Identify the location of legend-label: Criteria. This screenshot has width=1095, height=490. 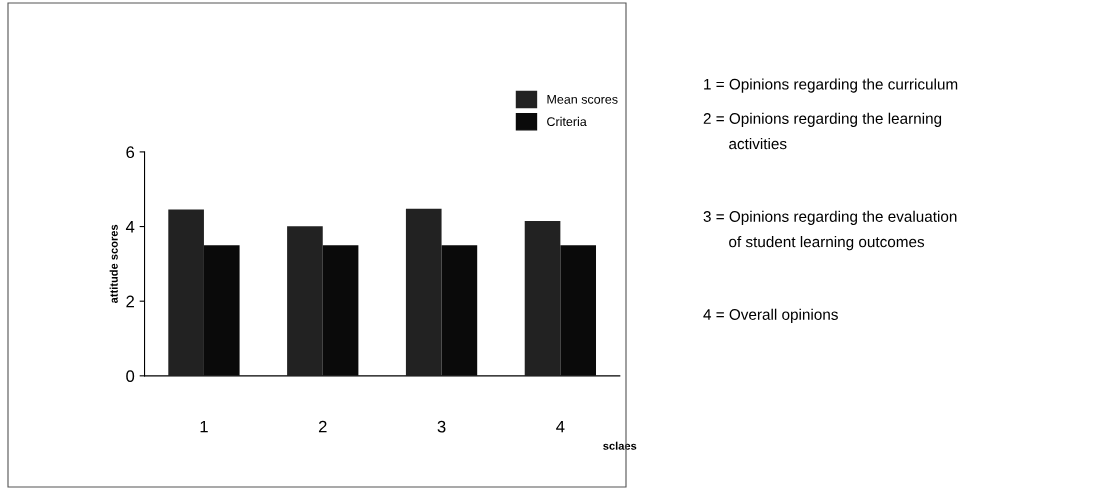
(567, 121).